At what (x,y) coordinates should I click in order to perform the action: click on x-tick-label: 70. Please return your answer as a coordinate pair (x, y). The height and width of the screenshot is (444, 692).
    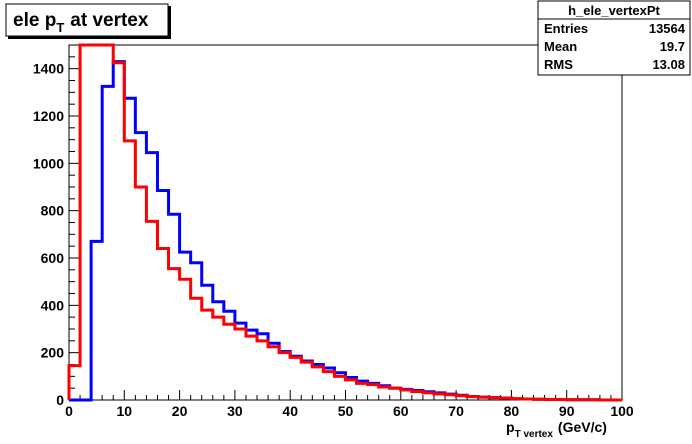
    Looking at the image, I should click on (456, 411).